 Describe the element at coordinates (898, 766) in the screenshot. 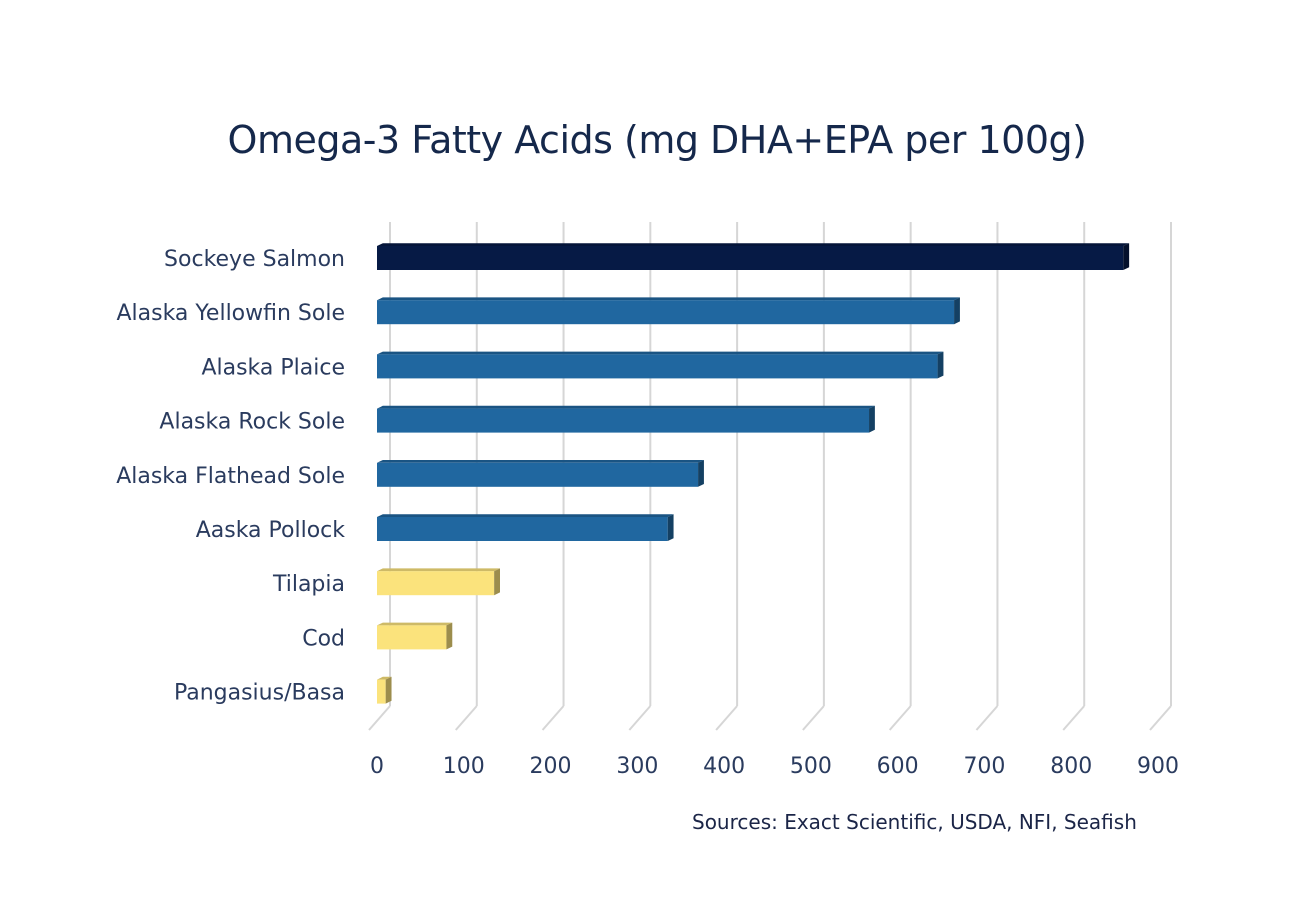

I see `x-tick-label: 600` at that location.